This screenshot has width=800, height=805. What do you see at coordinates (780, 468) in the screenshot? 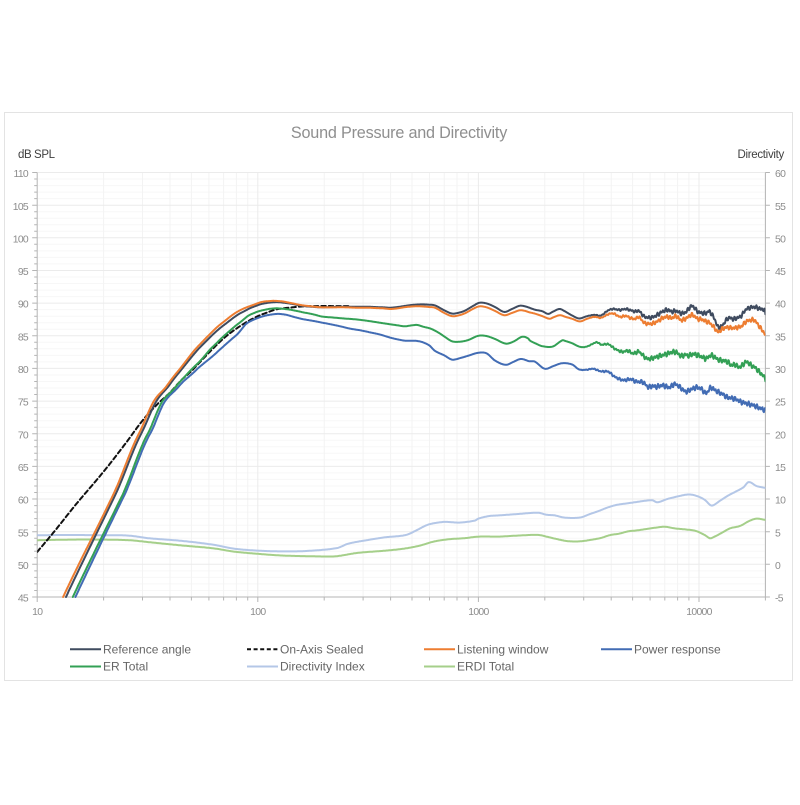
I see `svg-text: 15` at bounding box center [780, 468].